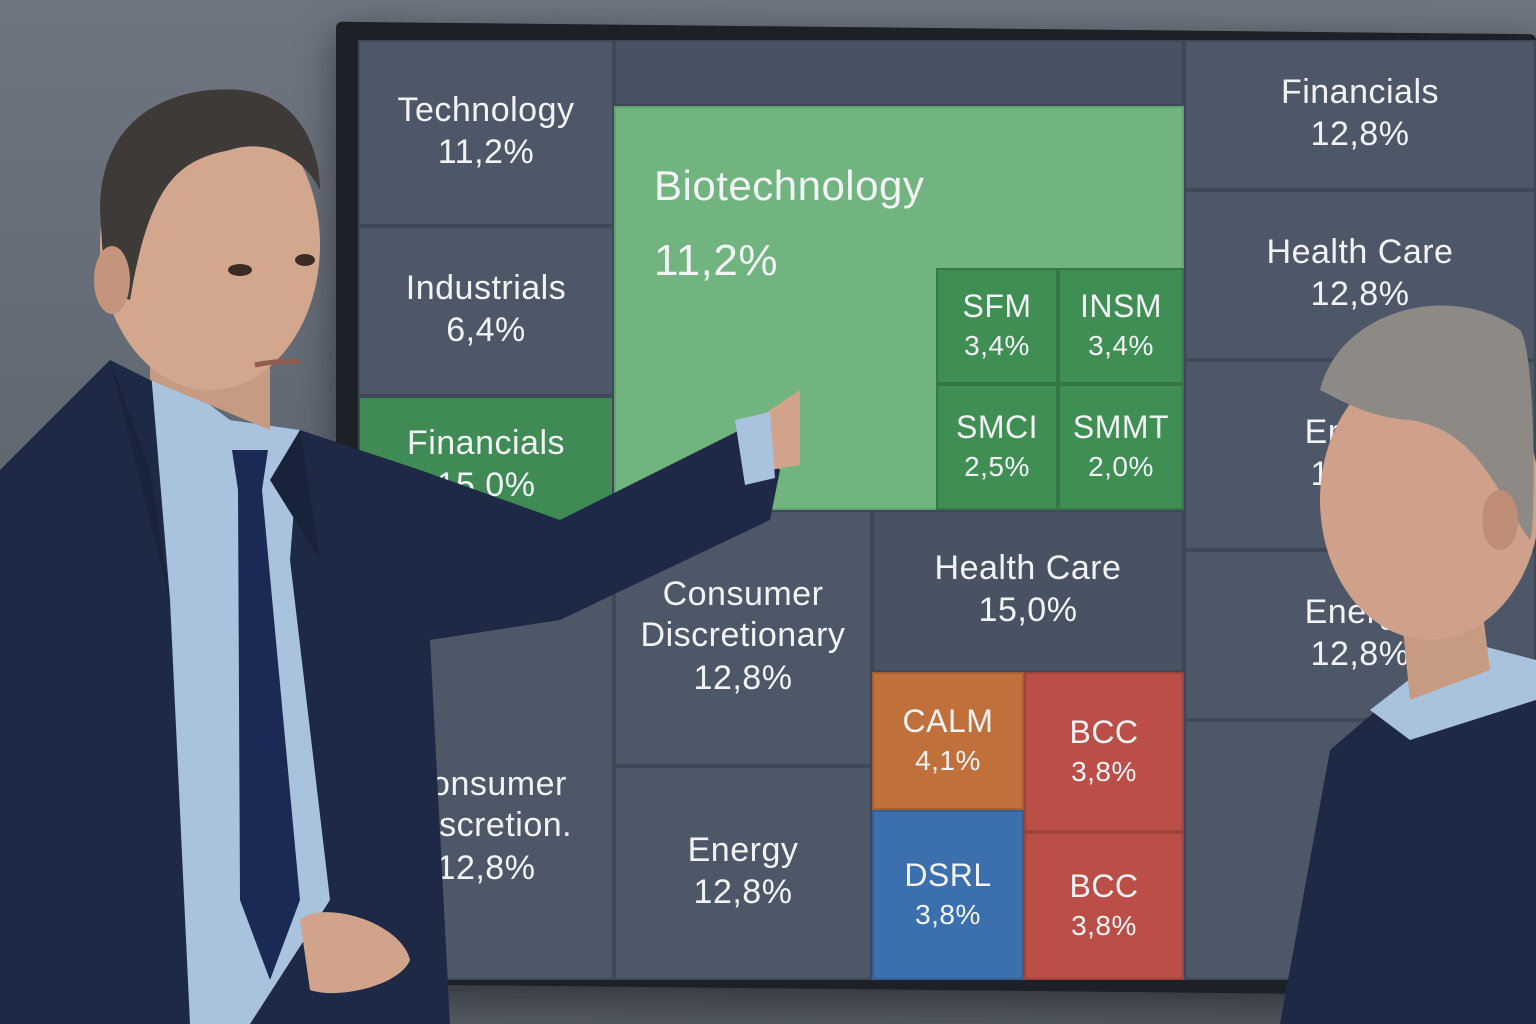 This screenshot has width=1536, height=1024. Describe the element at coordinates (1360, 850) in the screenshot. I see `tile-empty-right` at that location.